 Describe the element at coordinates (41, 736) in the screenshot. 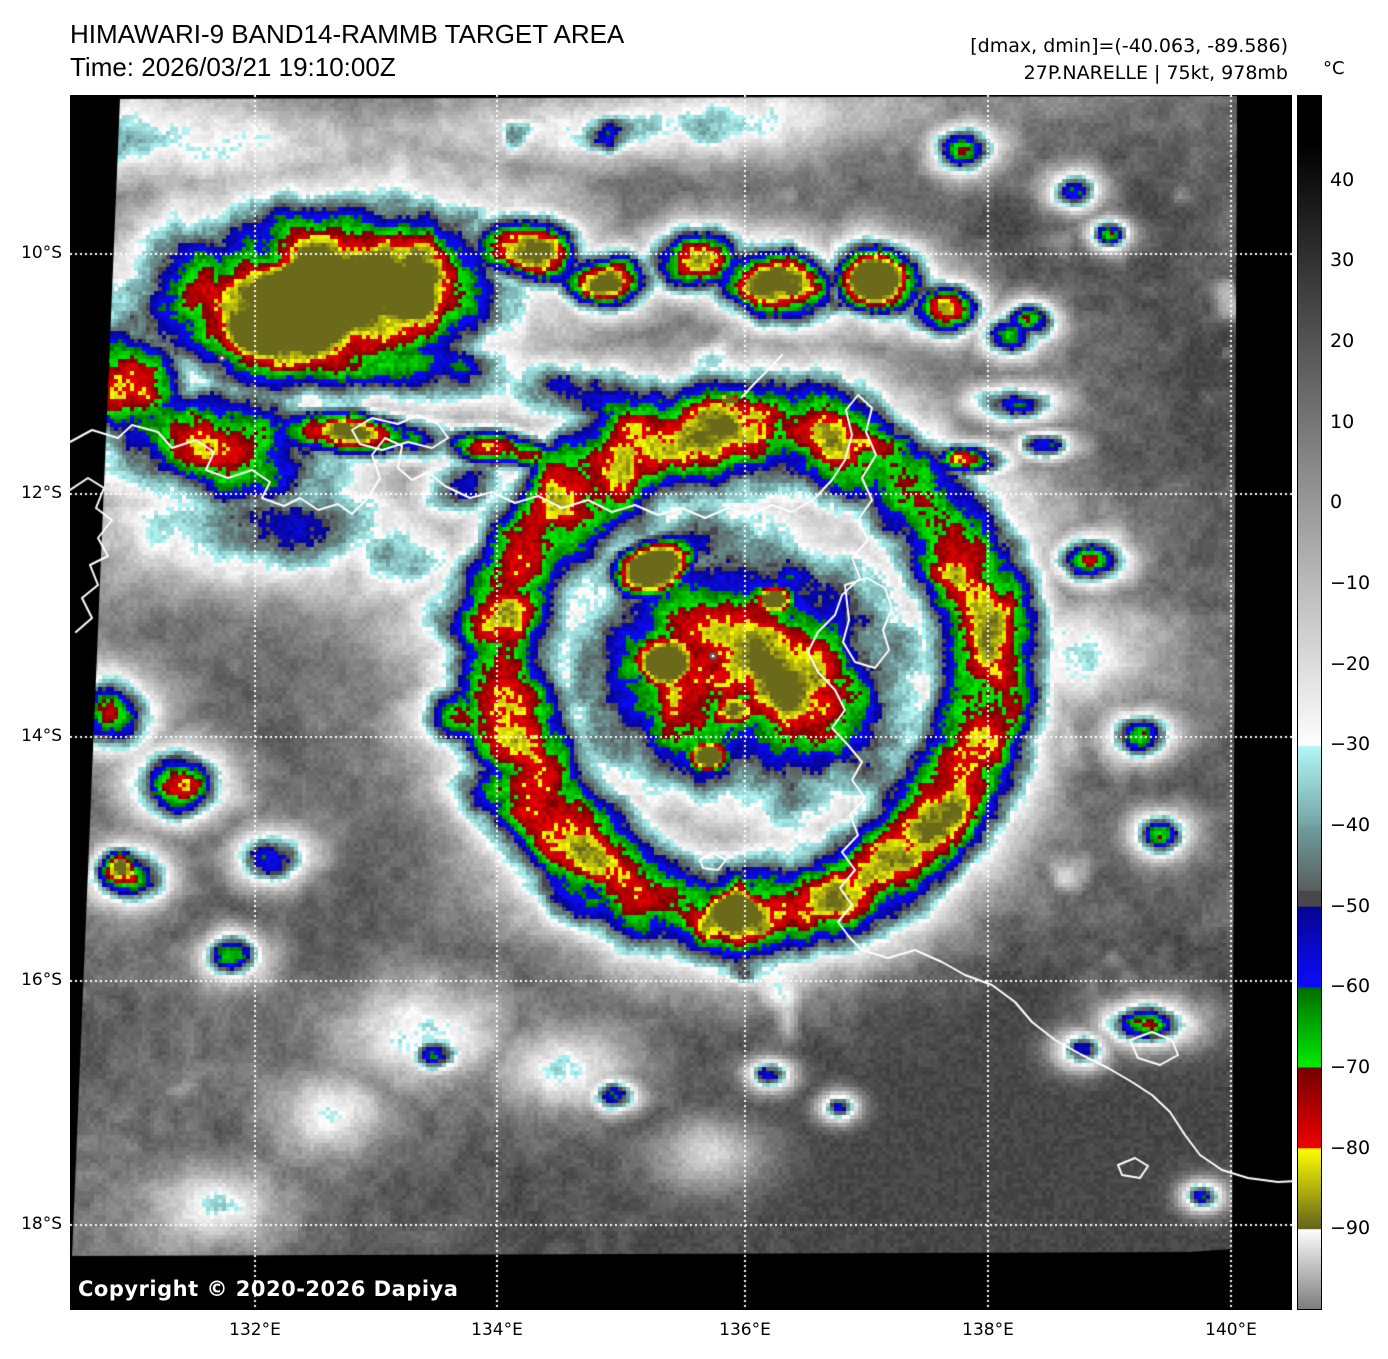

I see `lat-tick-label: 14°S` at that location.